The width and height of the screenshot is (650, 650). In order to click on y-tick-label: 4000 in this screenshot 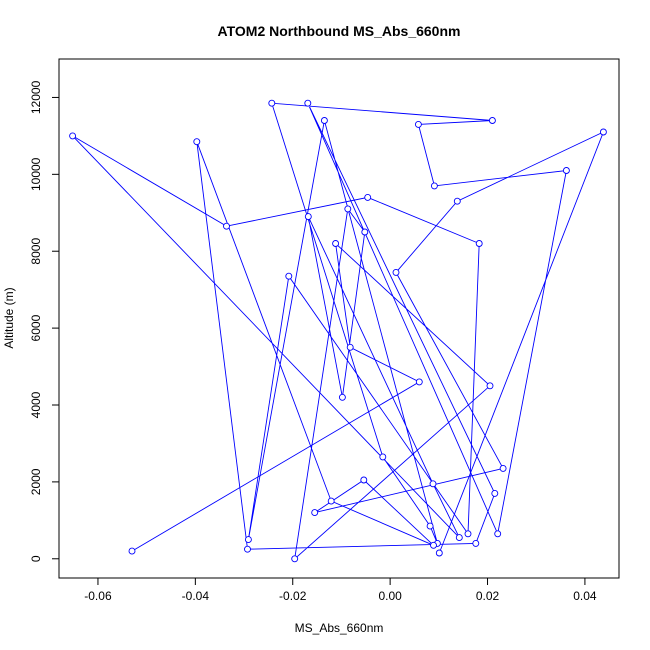, I will do `click(36, 404)`.